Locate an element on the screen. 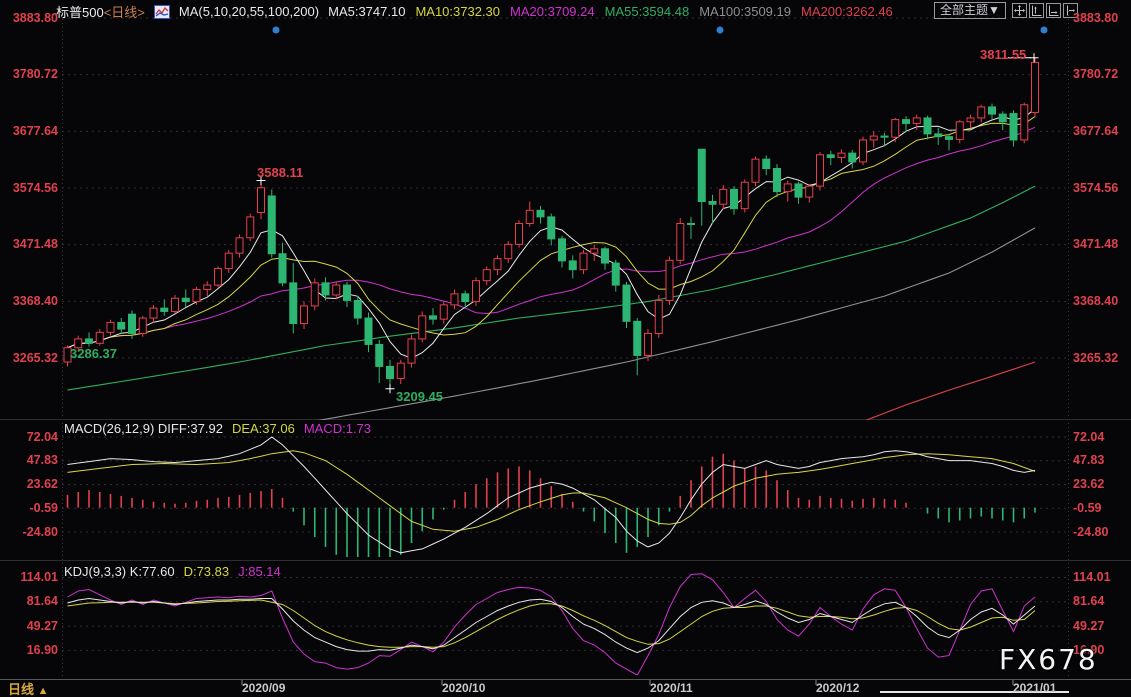  price-axis-label-right: 3265.32 is located at coordinates (1096, 357).